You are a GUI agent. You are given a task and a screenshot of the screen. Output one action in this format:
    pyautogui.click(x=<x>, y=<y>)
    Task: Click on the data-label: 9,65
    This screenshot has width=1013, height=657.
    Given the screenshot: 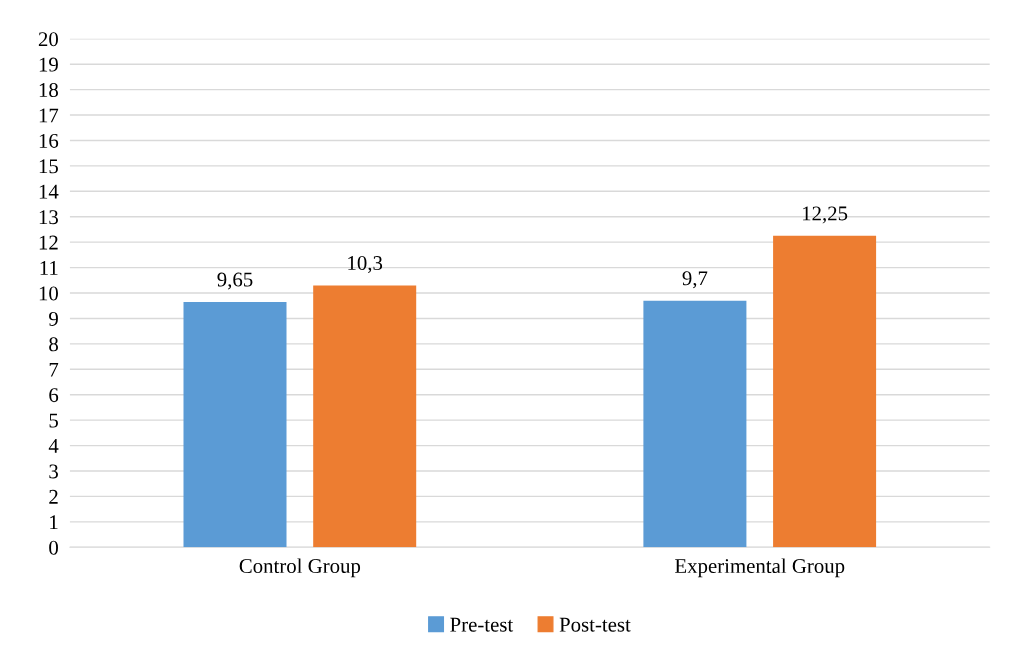 What is the action you would take?
    pyautogui.click(x=235, y=281)
    